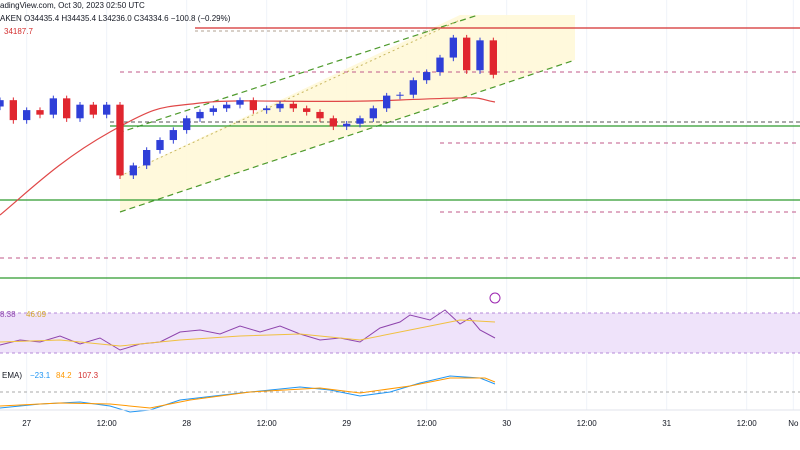  Describe the element at coordinates (346, 423) in the screenshot. I see `x-tick-label: 29` at that location.